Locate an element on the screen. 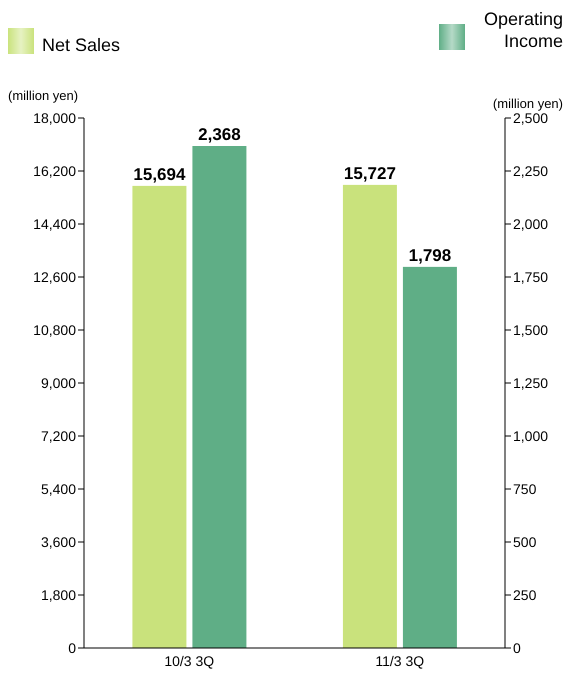 Image resolution: width=571 pixels, height=696 pixels. data-label: 1,798 is located at coordinates (430, 255).